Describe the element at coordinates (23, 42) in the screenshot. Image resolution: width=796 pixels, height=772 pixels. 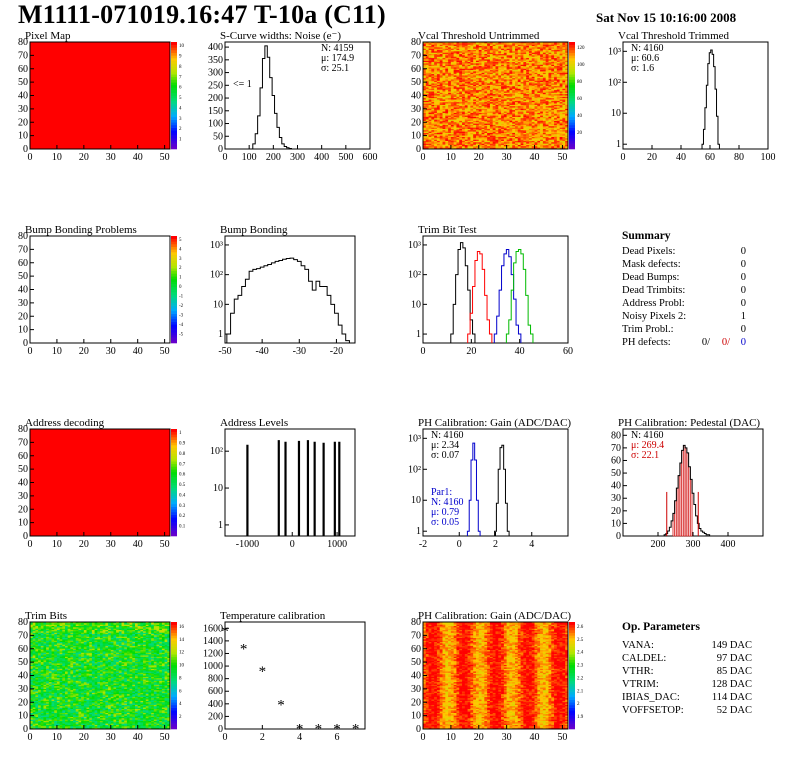
I see `y-tick-label: 80` at that location.